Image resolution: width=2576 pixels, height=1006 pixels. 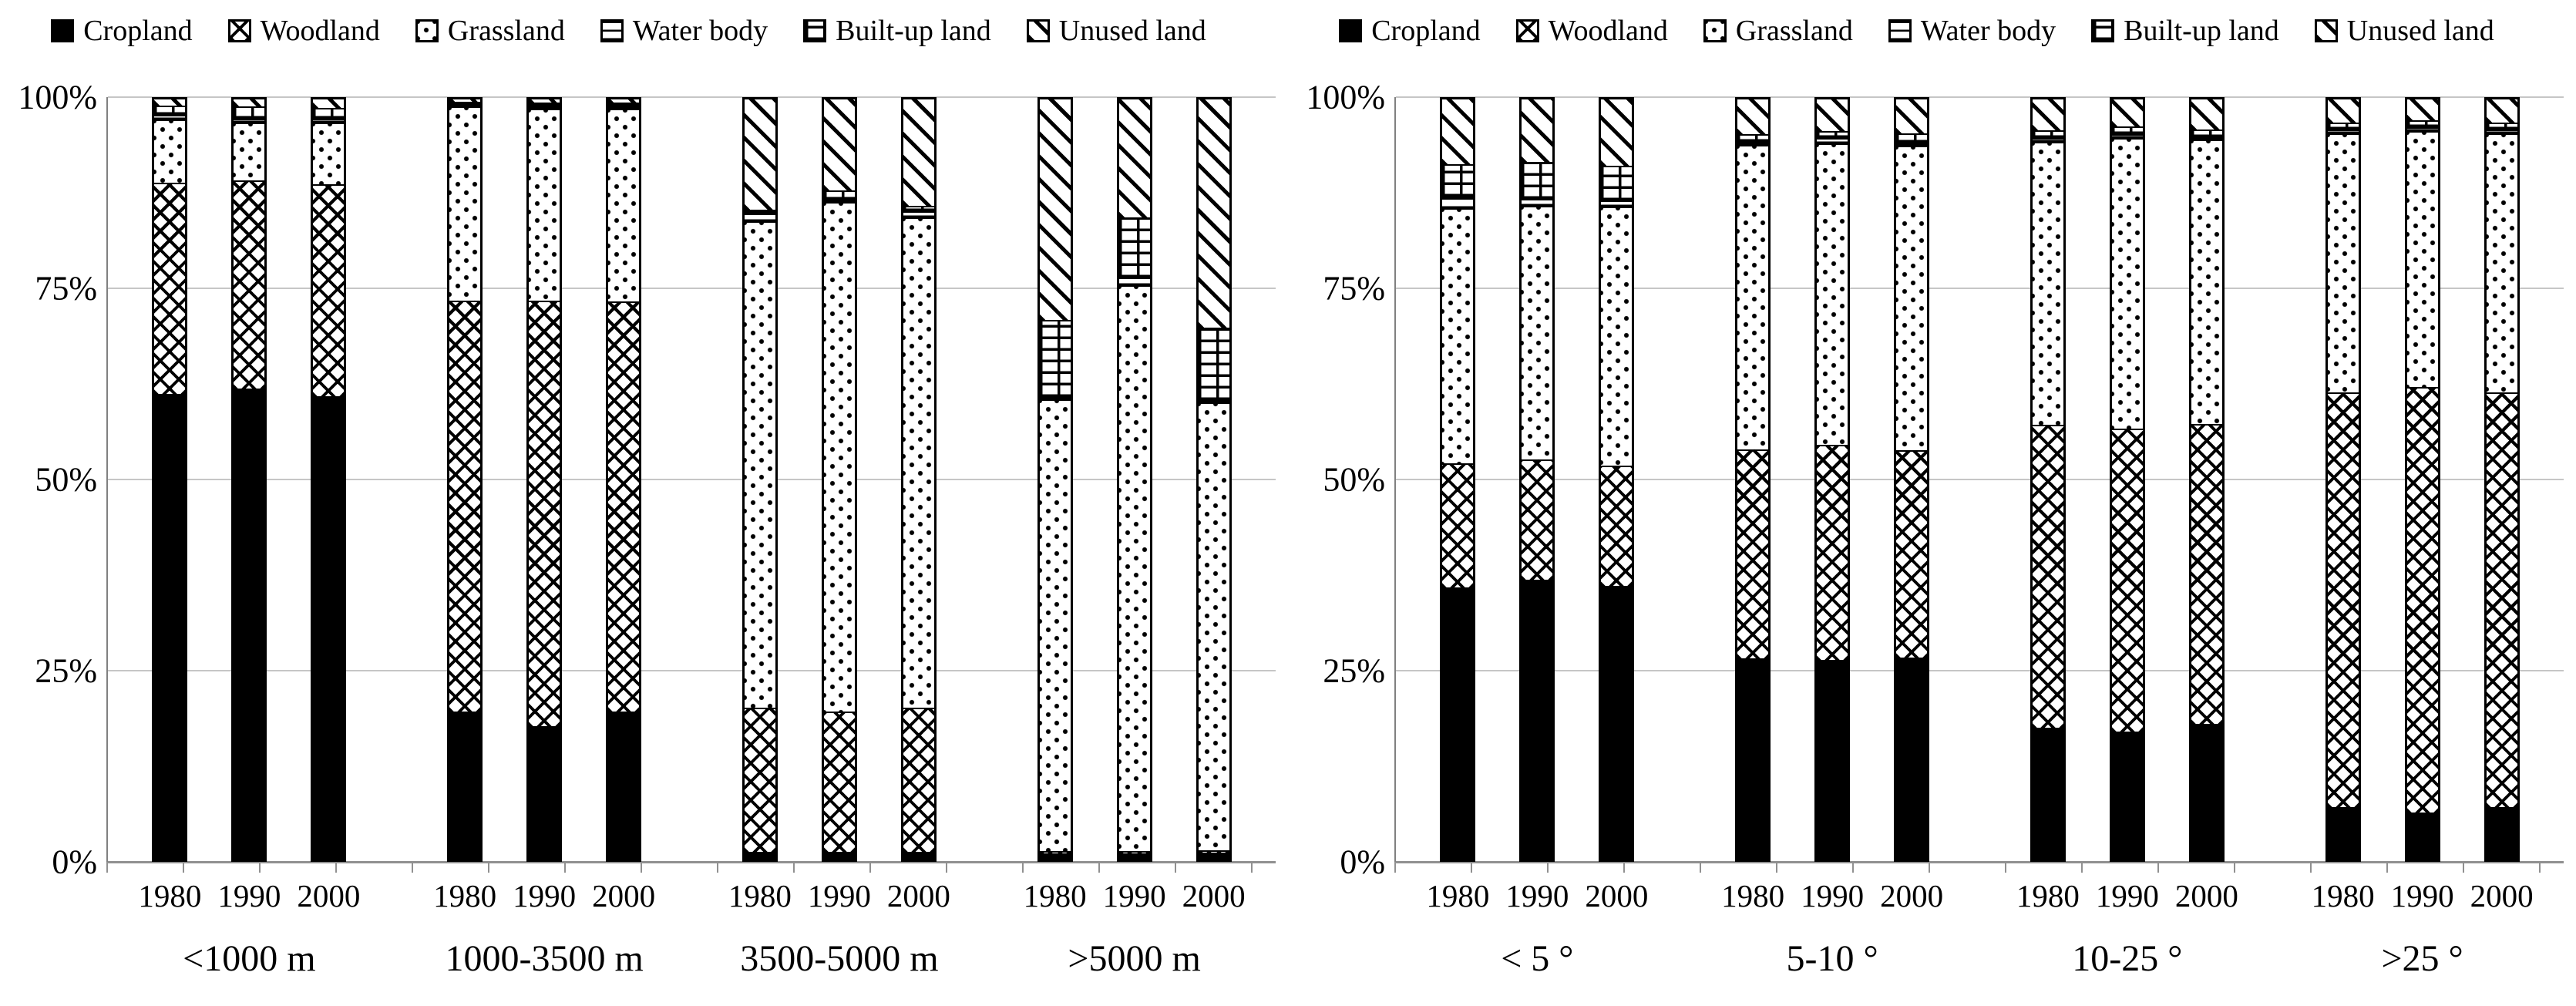 I want to click on diag-swatch-icon, so click(x=2326, y=31).